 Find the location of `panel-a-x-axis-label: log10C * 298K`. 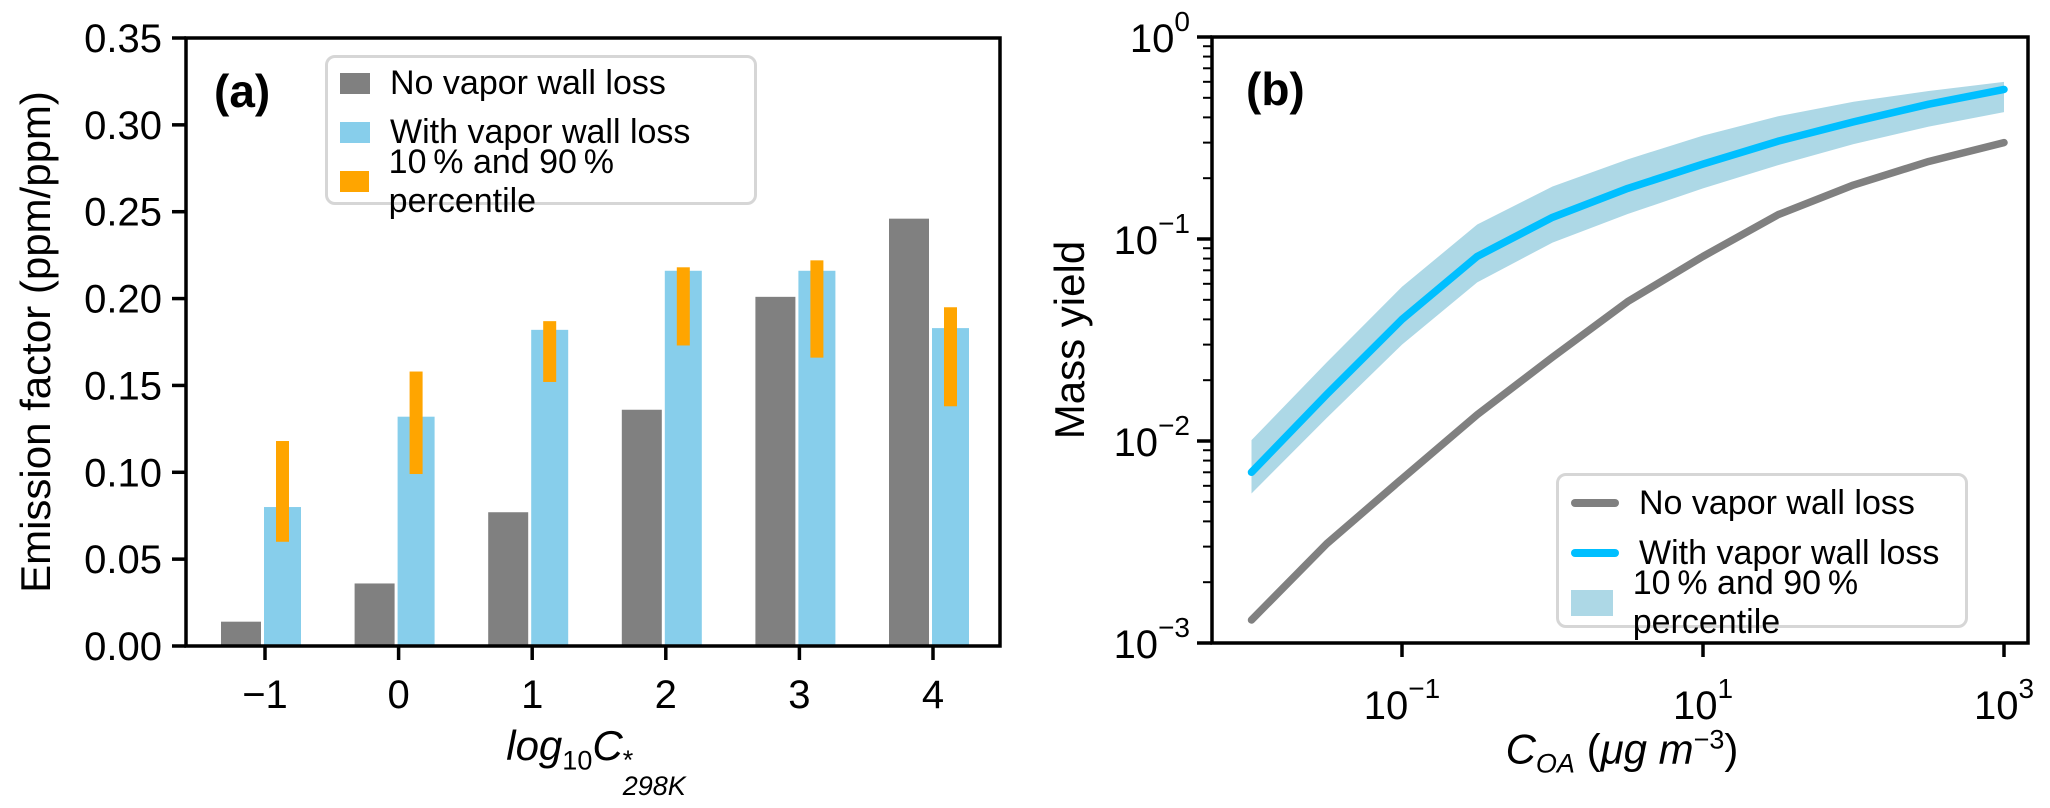

panel-a-x-axis-label: log10C * 298K is located at coordinates (596, 760).